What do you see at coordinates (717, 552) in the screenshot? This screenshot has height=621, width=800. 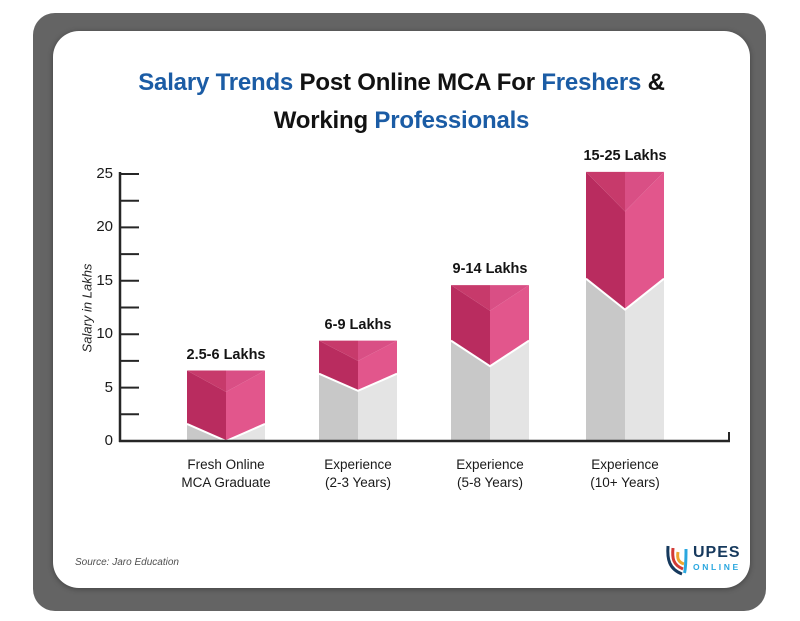 I see `logo-wordmark: UPES` at bounding box center [717, 552].